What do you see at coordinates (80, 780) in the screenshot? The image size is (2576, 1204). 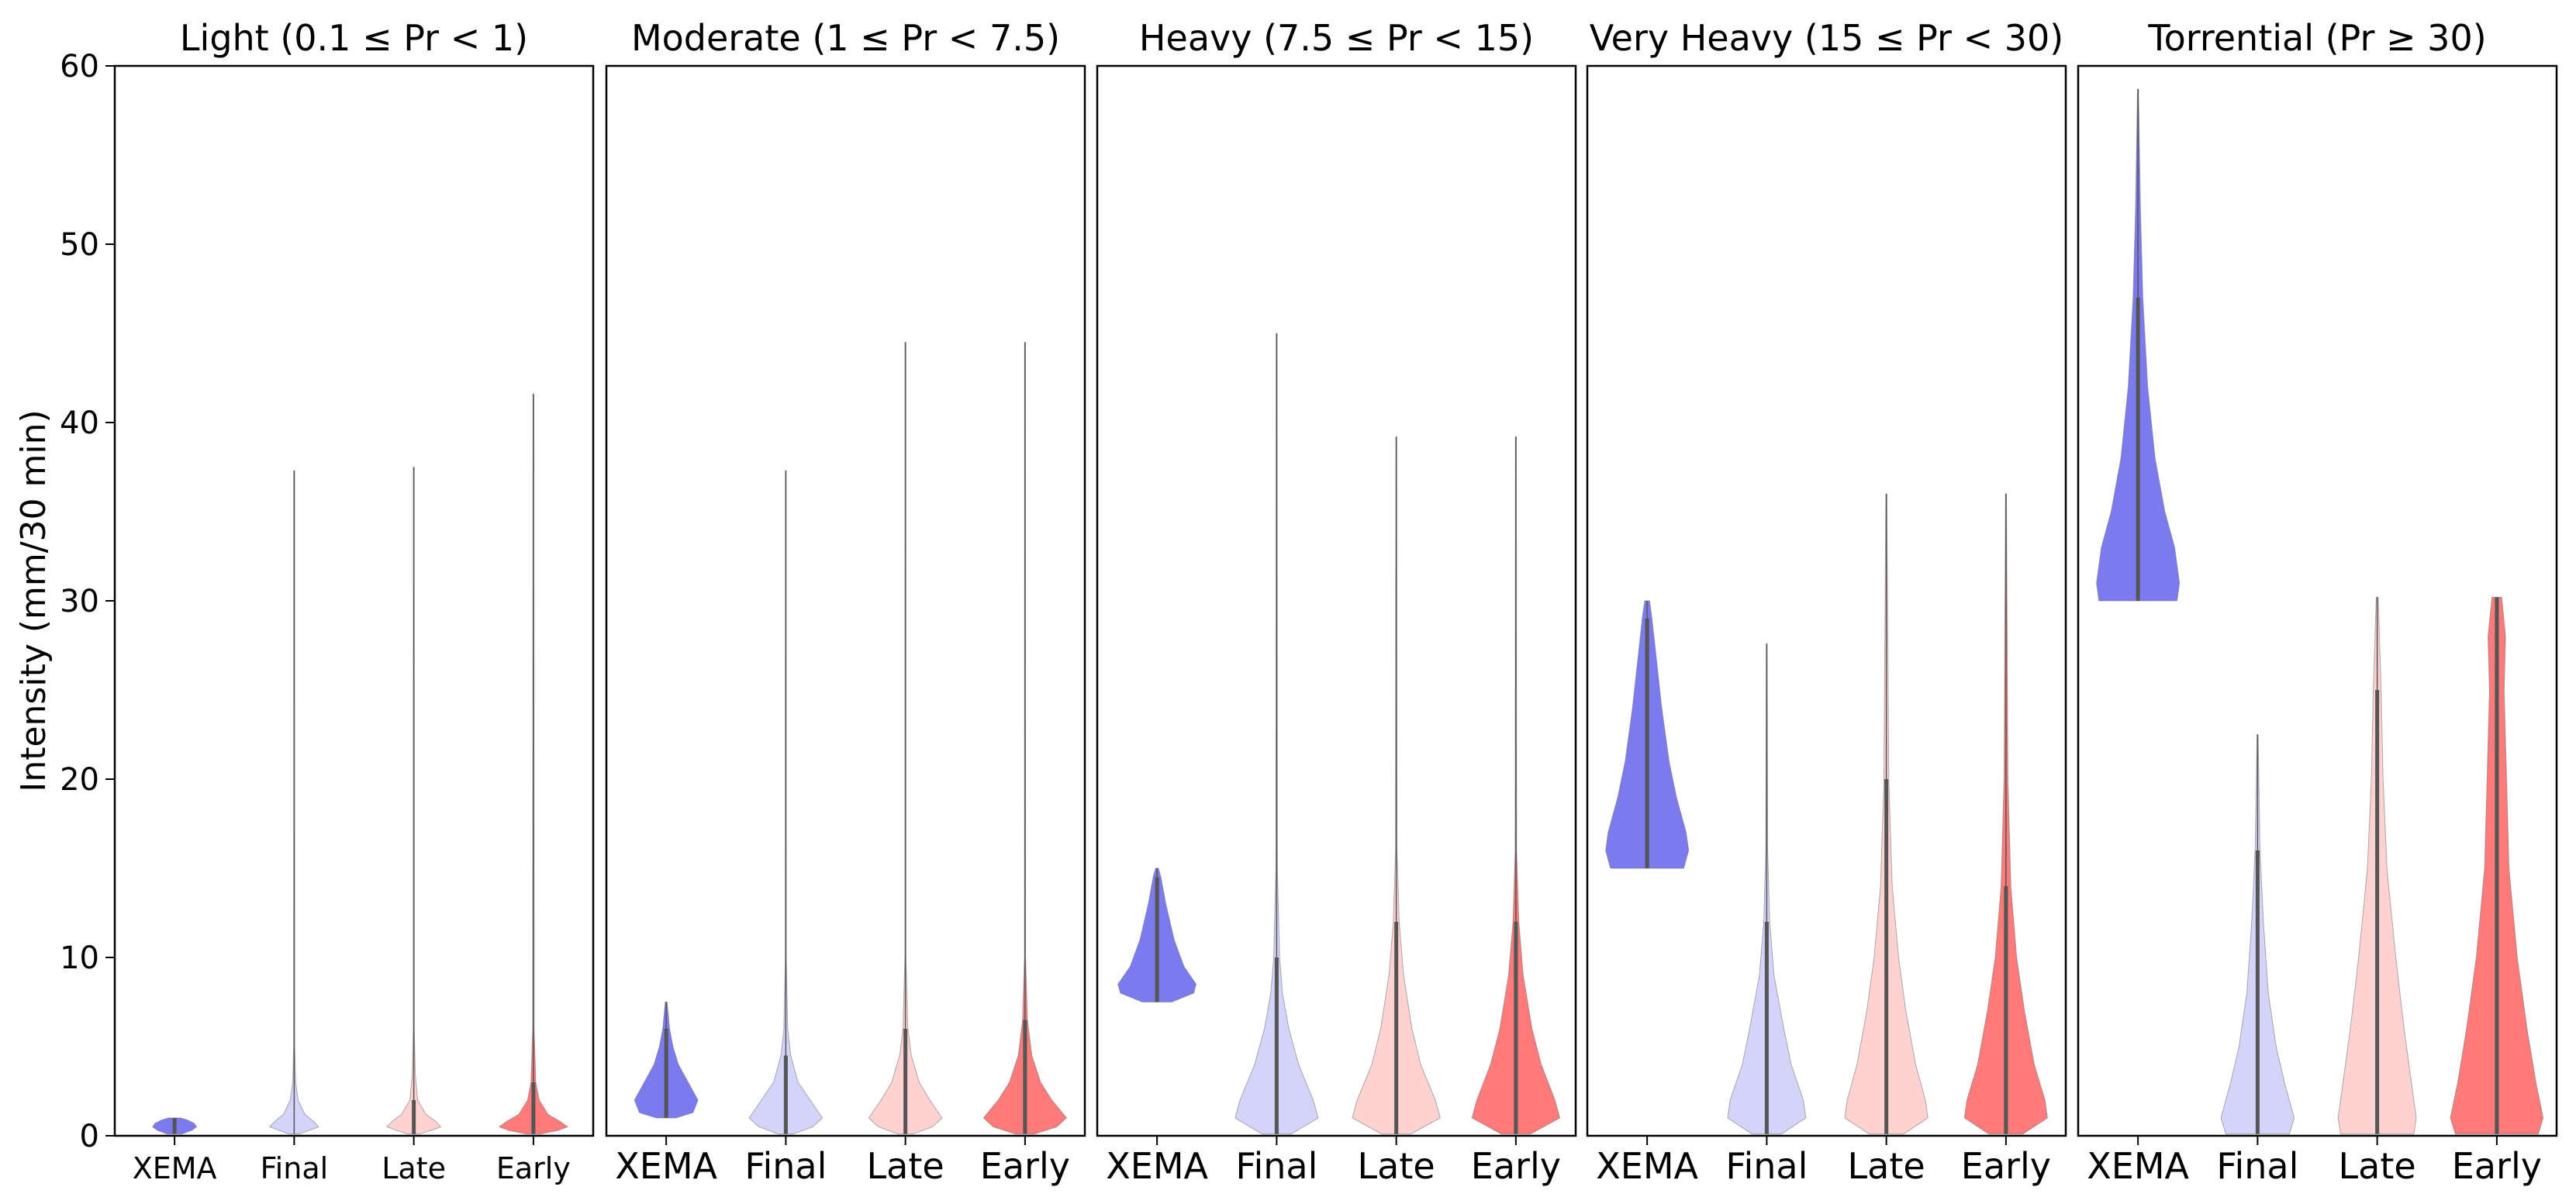 I see `y-tick-label: 20` at bounding box center [80, 780].